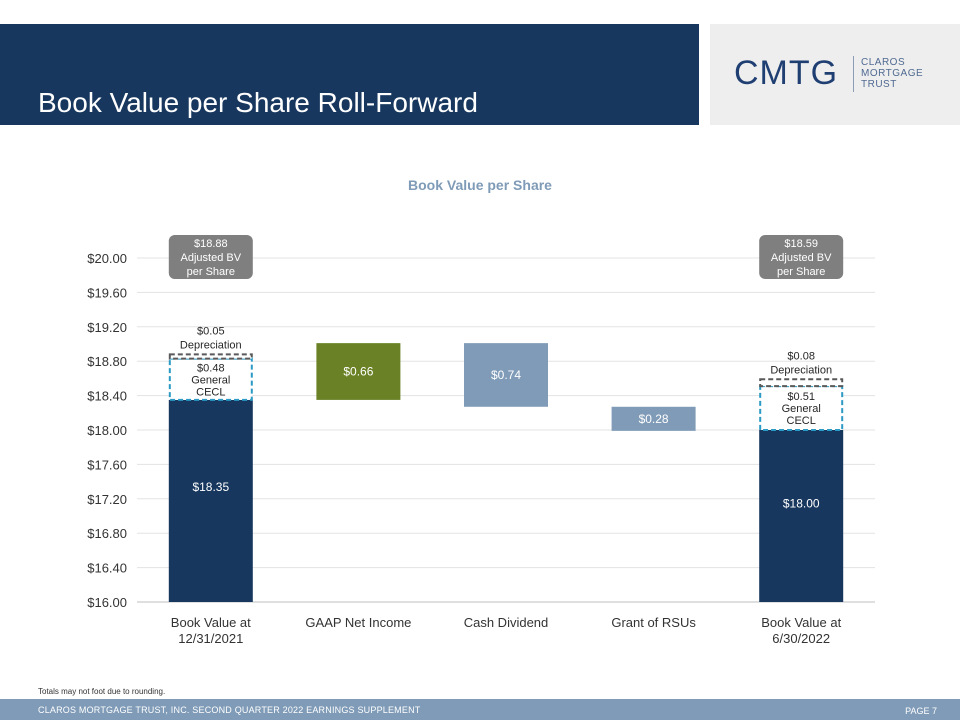 Image resolution: width=960 pixels, height=720 pixels. I want to click on bar-data-label: $18.35, so click(210, 487).